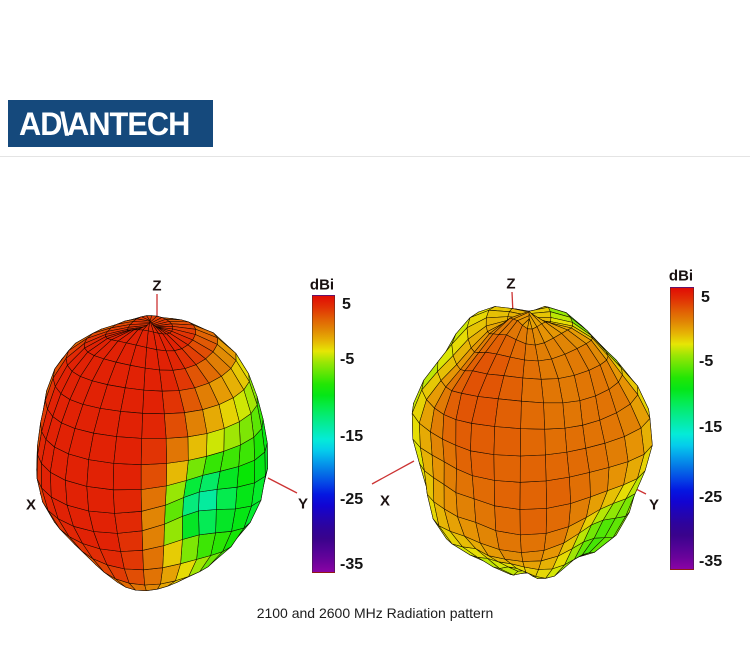 The height and width of the screenshot is (650, 750). What do you see at coordinates (385, 501) in the screenshot?
I see `axis-label-x-right: X` at bounding box center [385, 501].